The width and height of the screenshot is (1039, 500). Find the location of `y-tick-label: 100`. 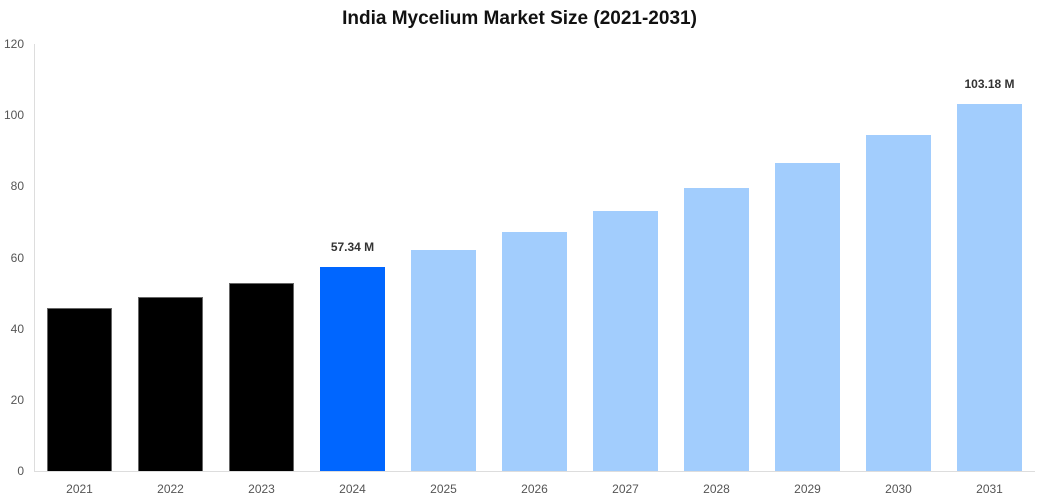

y-tick-label: 100 is located at coordinates (13, 115).